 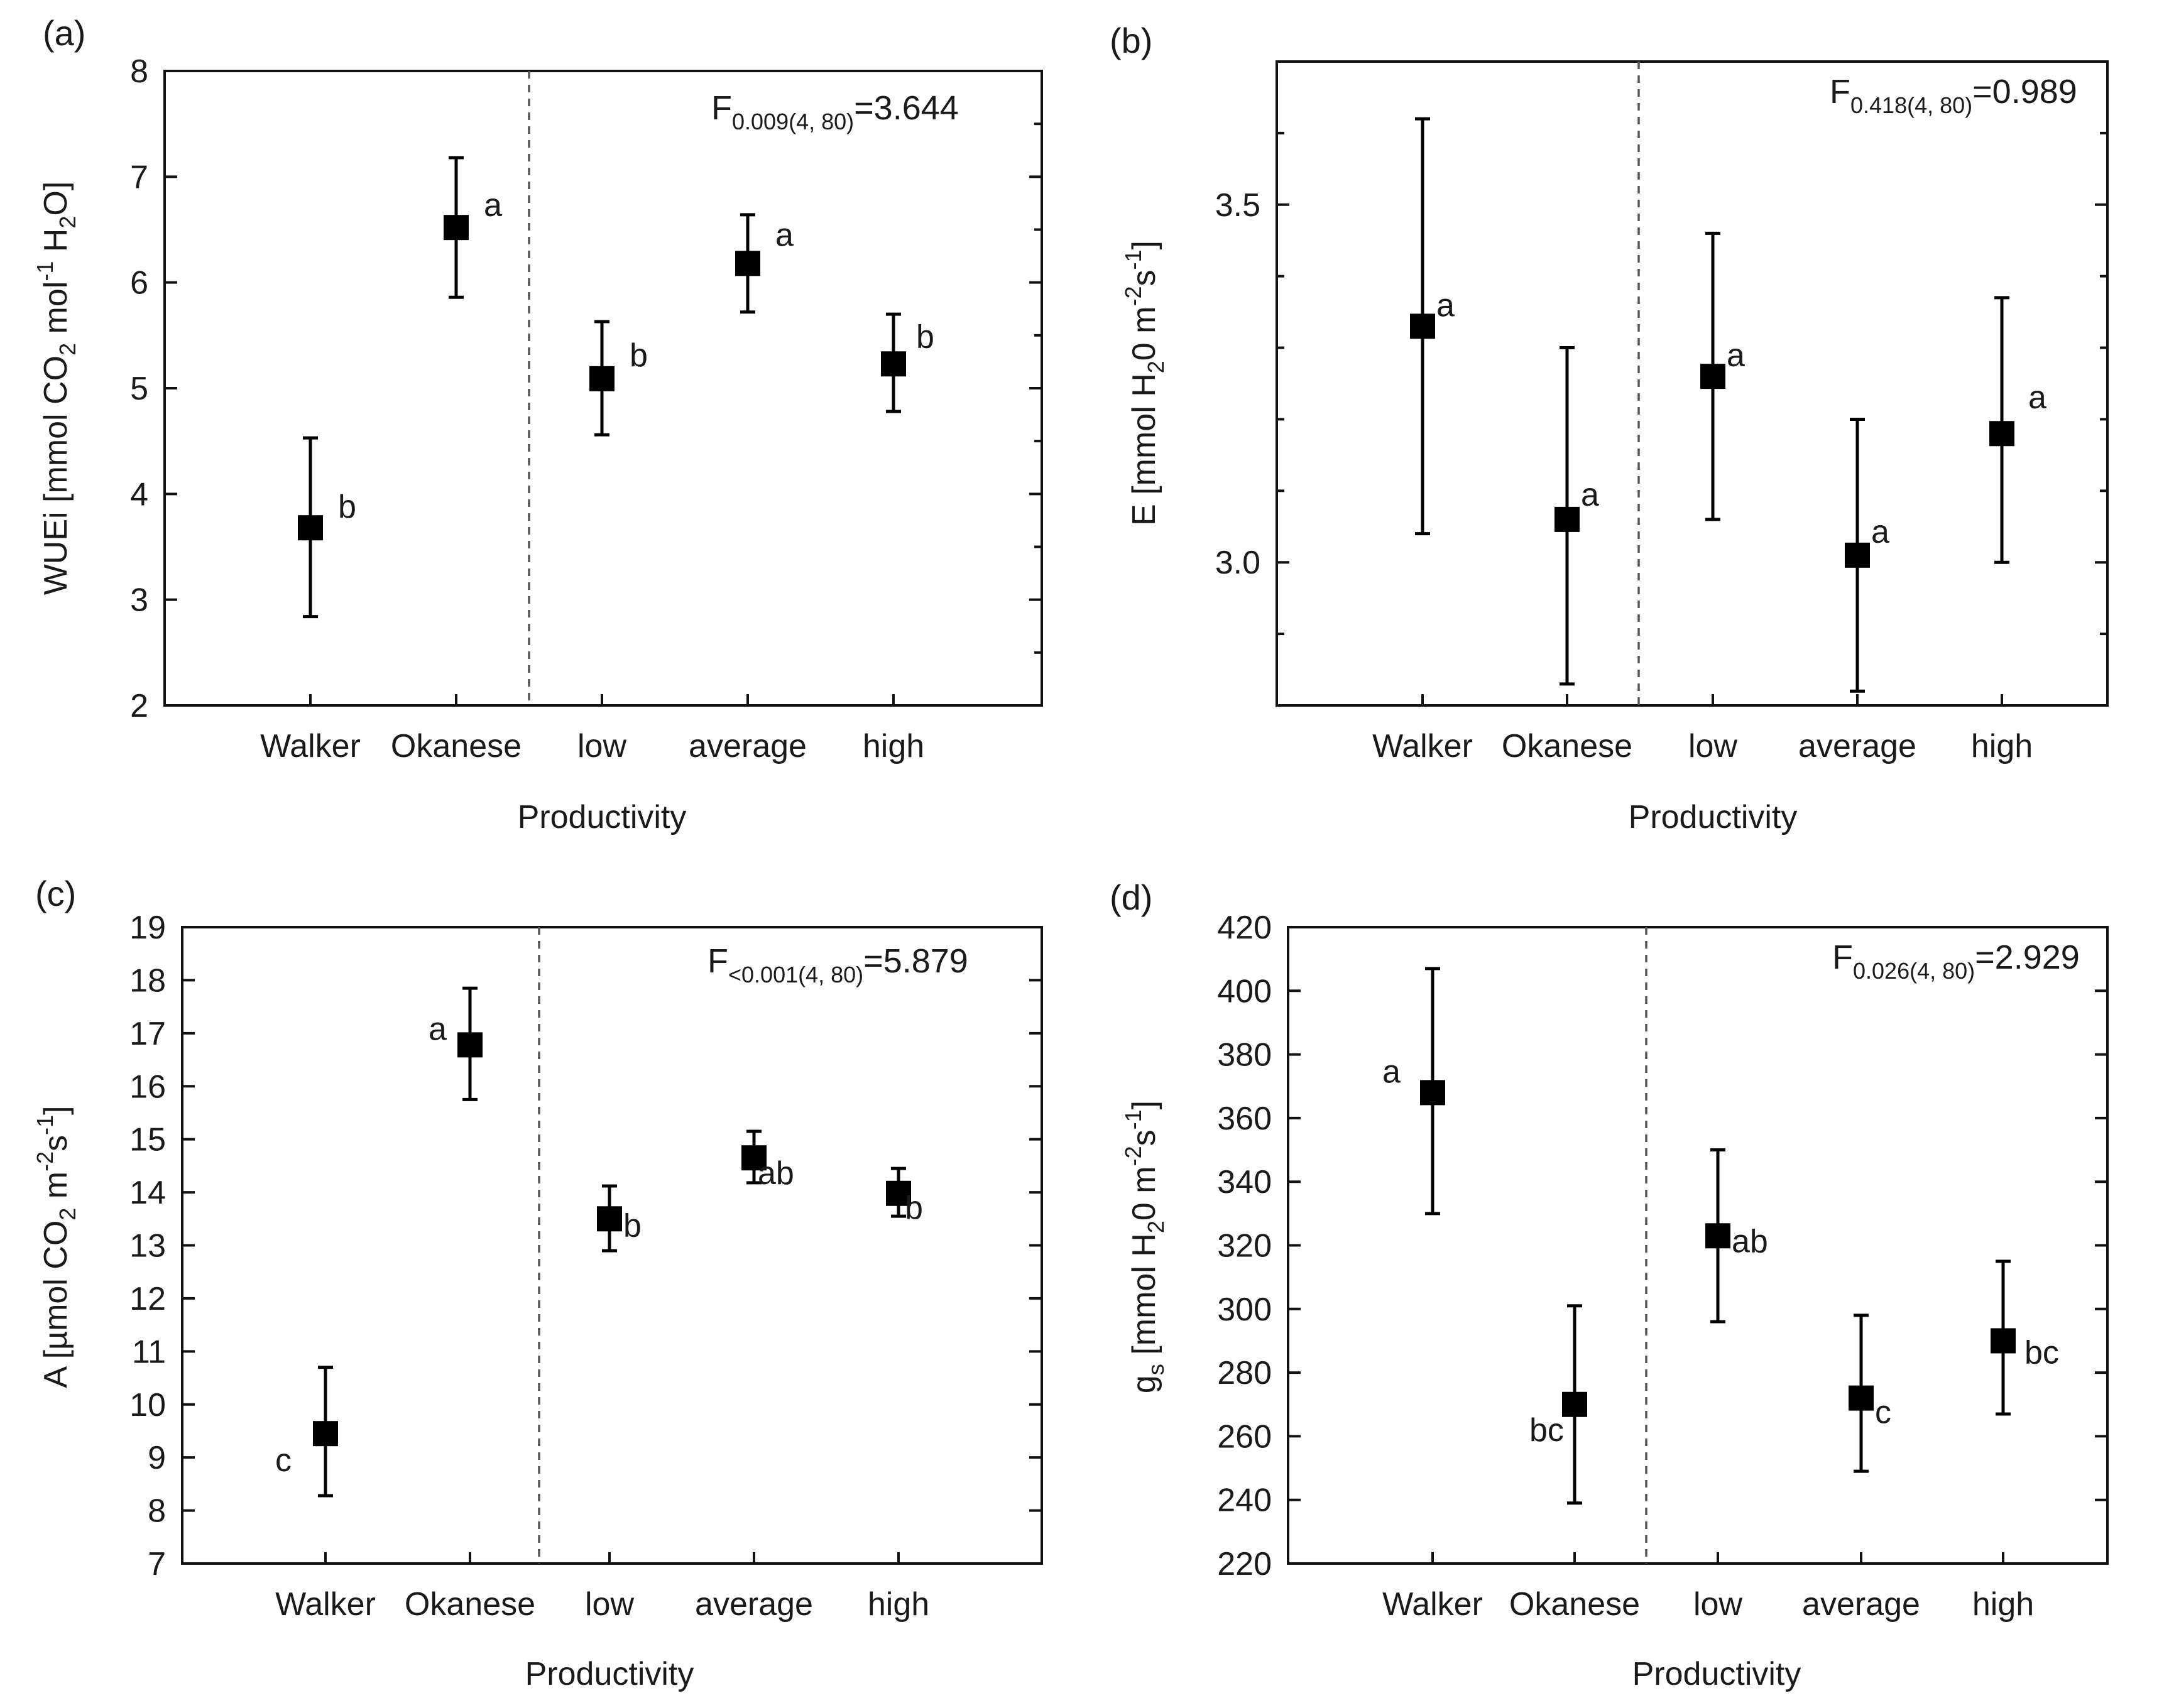 What do you see at coordinates (56, 245) in the screenshot?
I see `panel-a-ylabel-5: H` at bounding box center [56, 245].